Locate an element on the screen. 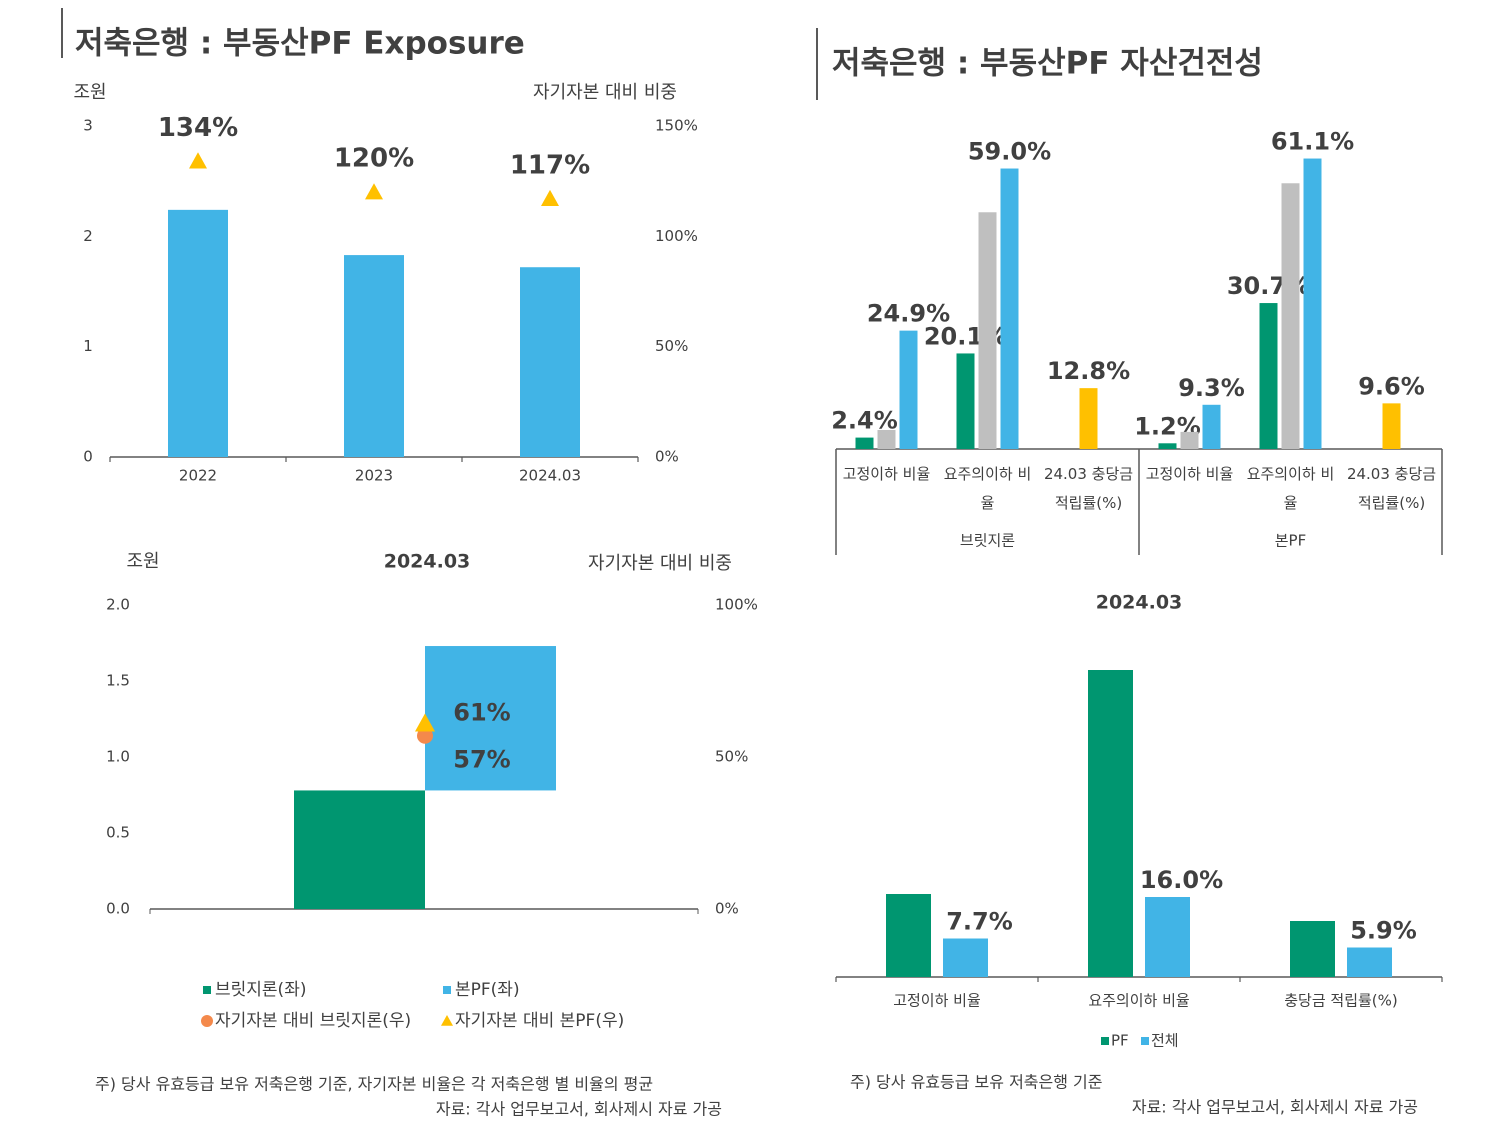  value-label: 9.6% is located at coordinates (1391, 386).